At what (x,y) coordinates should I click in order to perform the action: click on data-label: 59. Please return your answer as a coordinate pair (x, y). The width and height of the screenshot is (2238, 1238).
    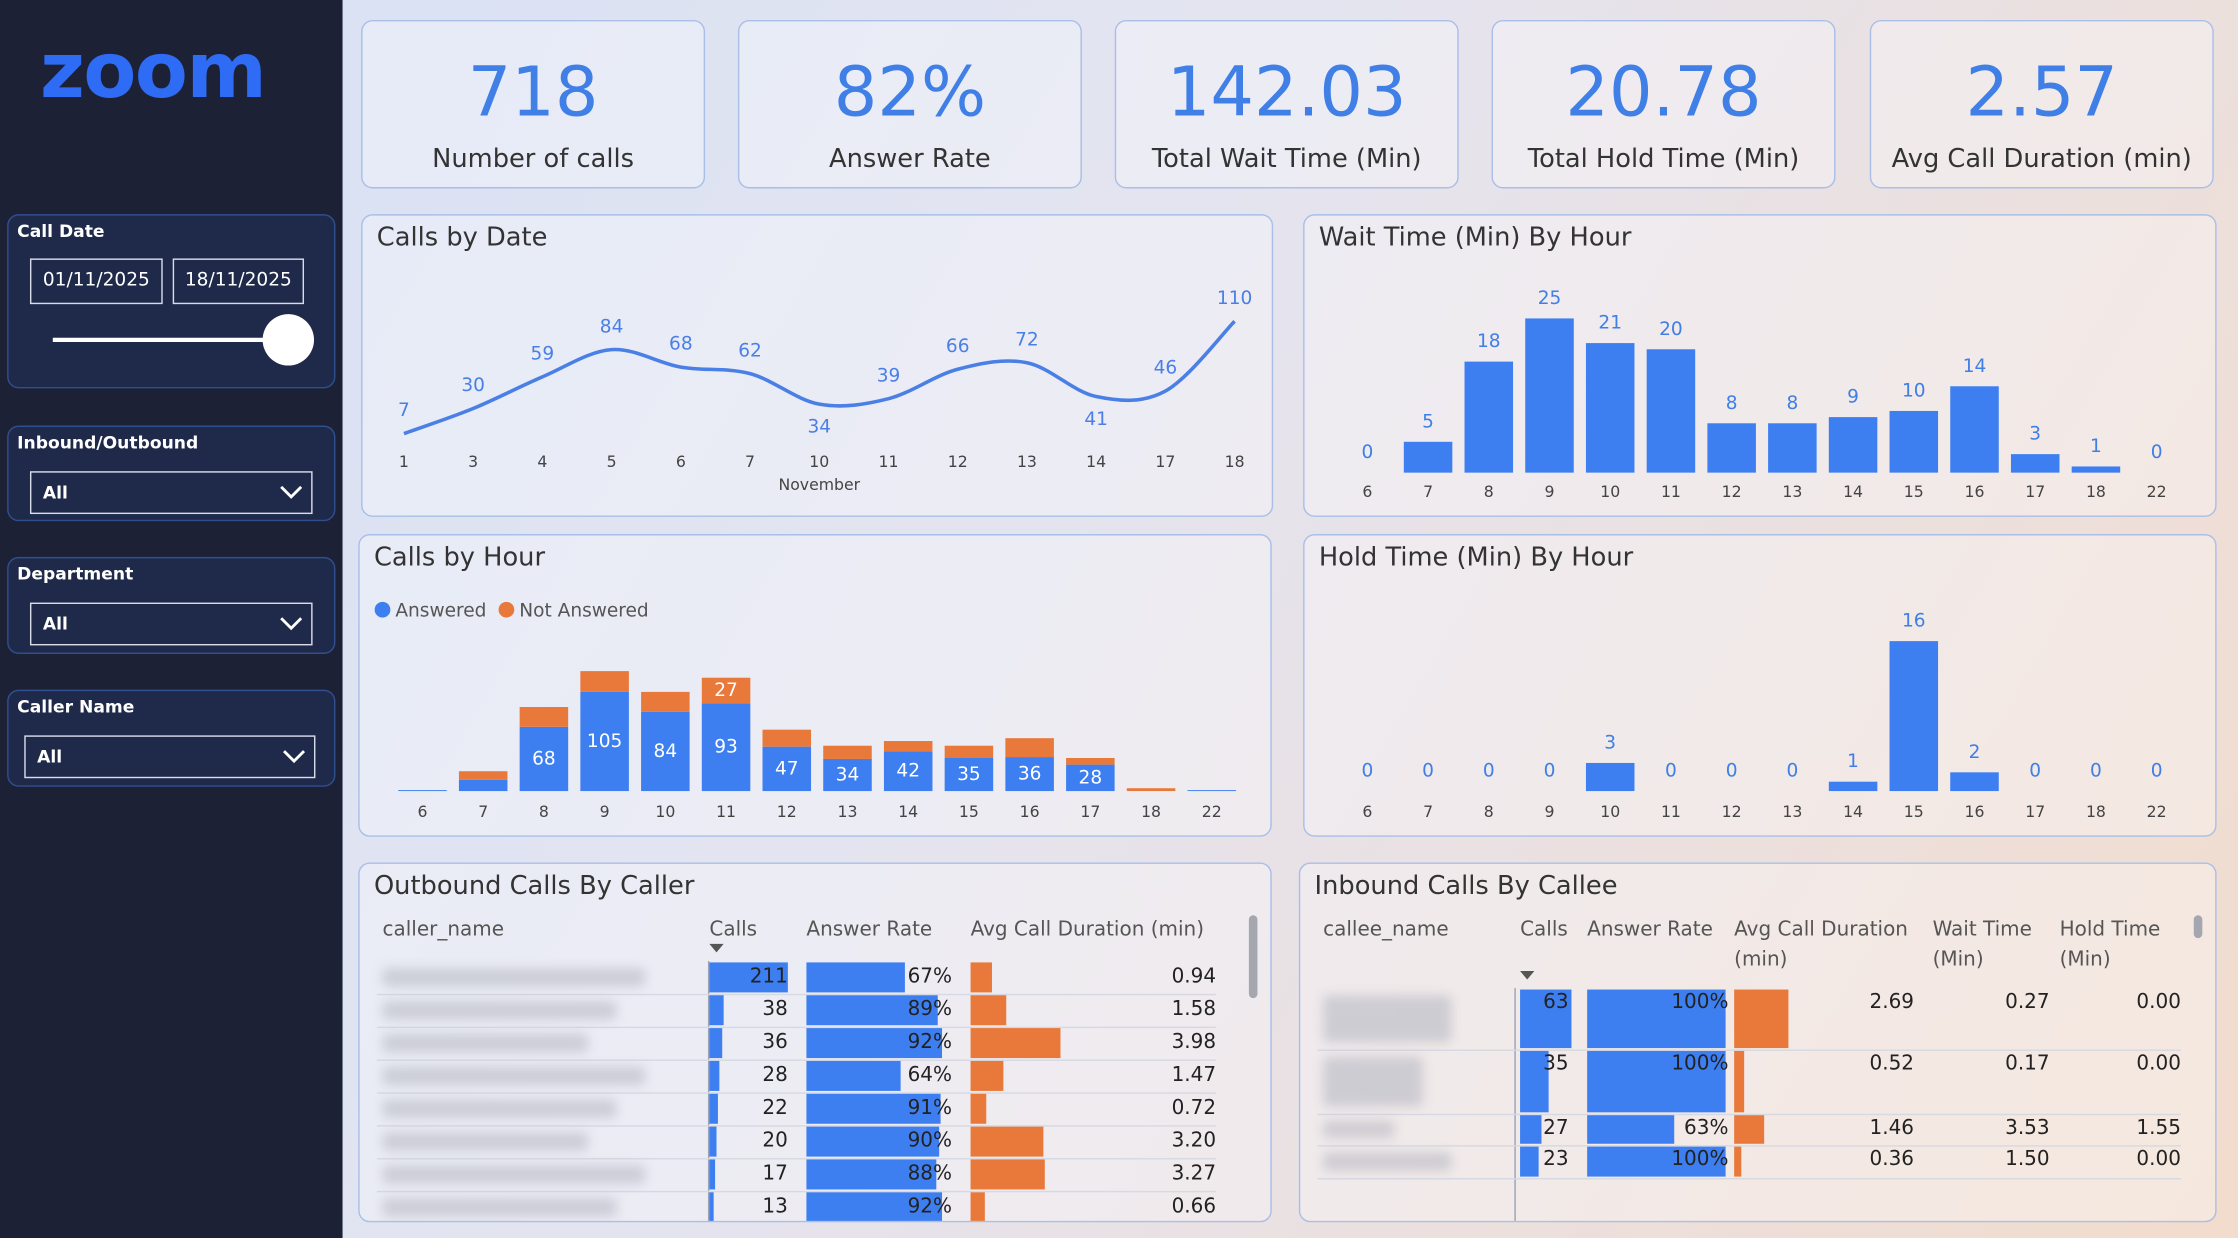
    Looking at the image, I should click on (543, 354).